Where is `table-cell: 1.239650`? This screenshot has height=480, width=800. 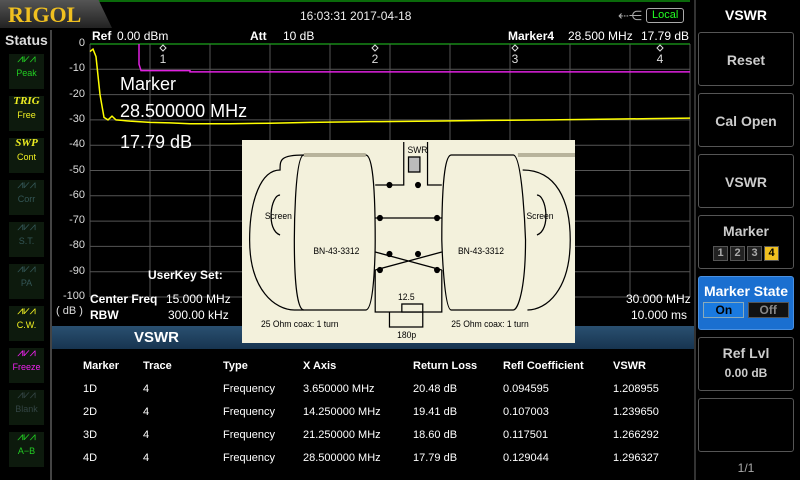
table-cell: 1.239650 is located at coordinates (636, 412).